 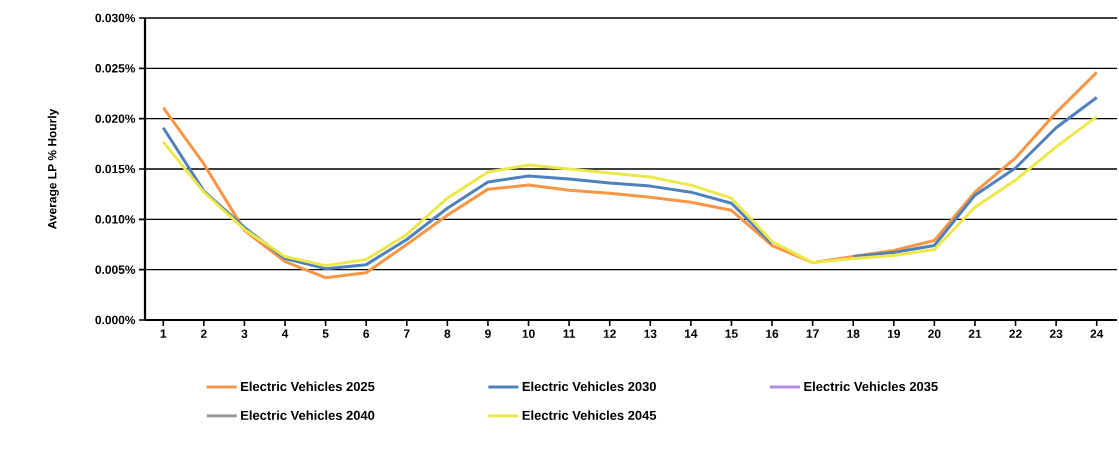 I want to click on legend-label: Electric Vehicles 2035, so click(x=871, y=386).